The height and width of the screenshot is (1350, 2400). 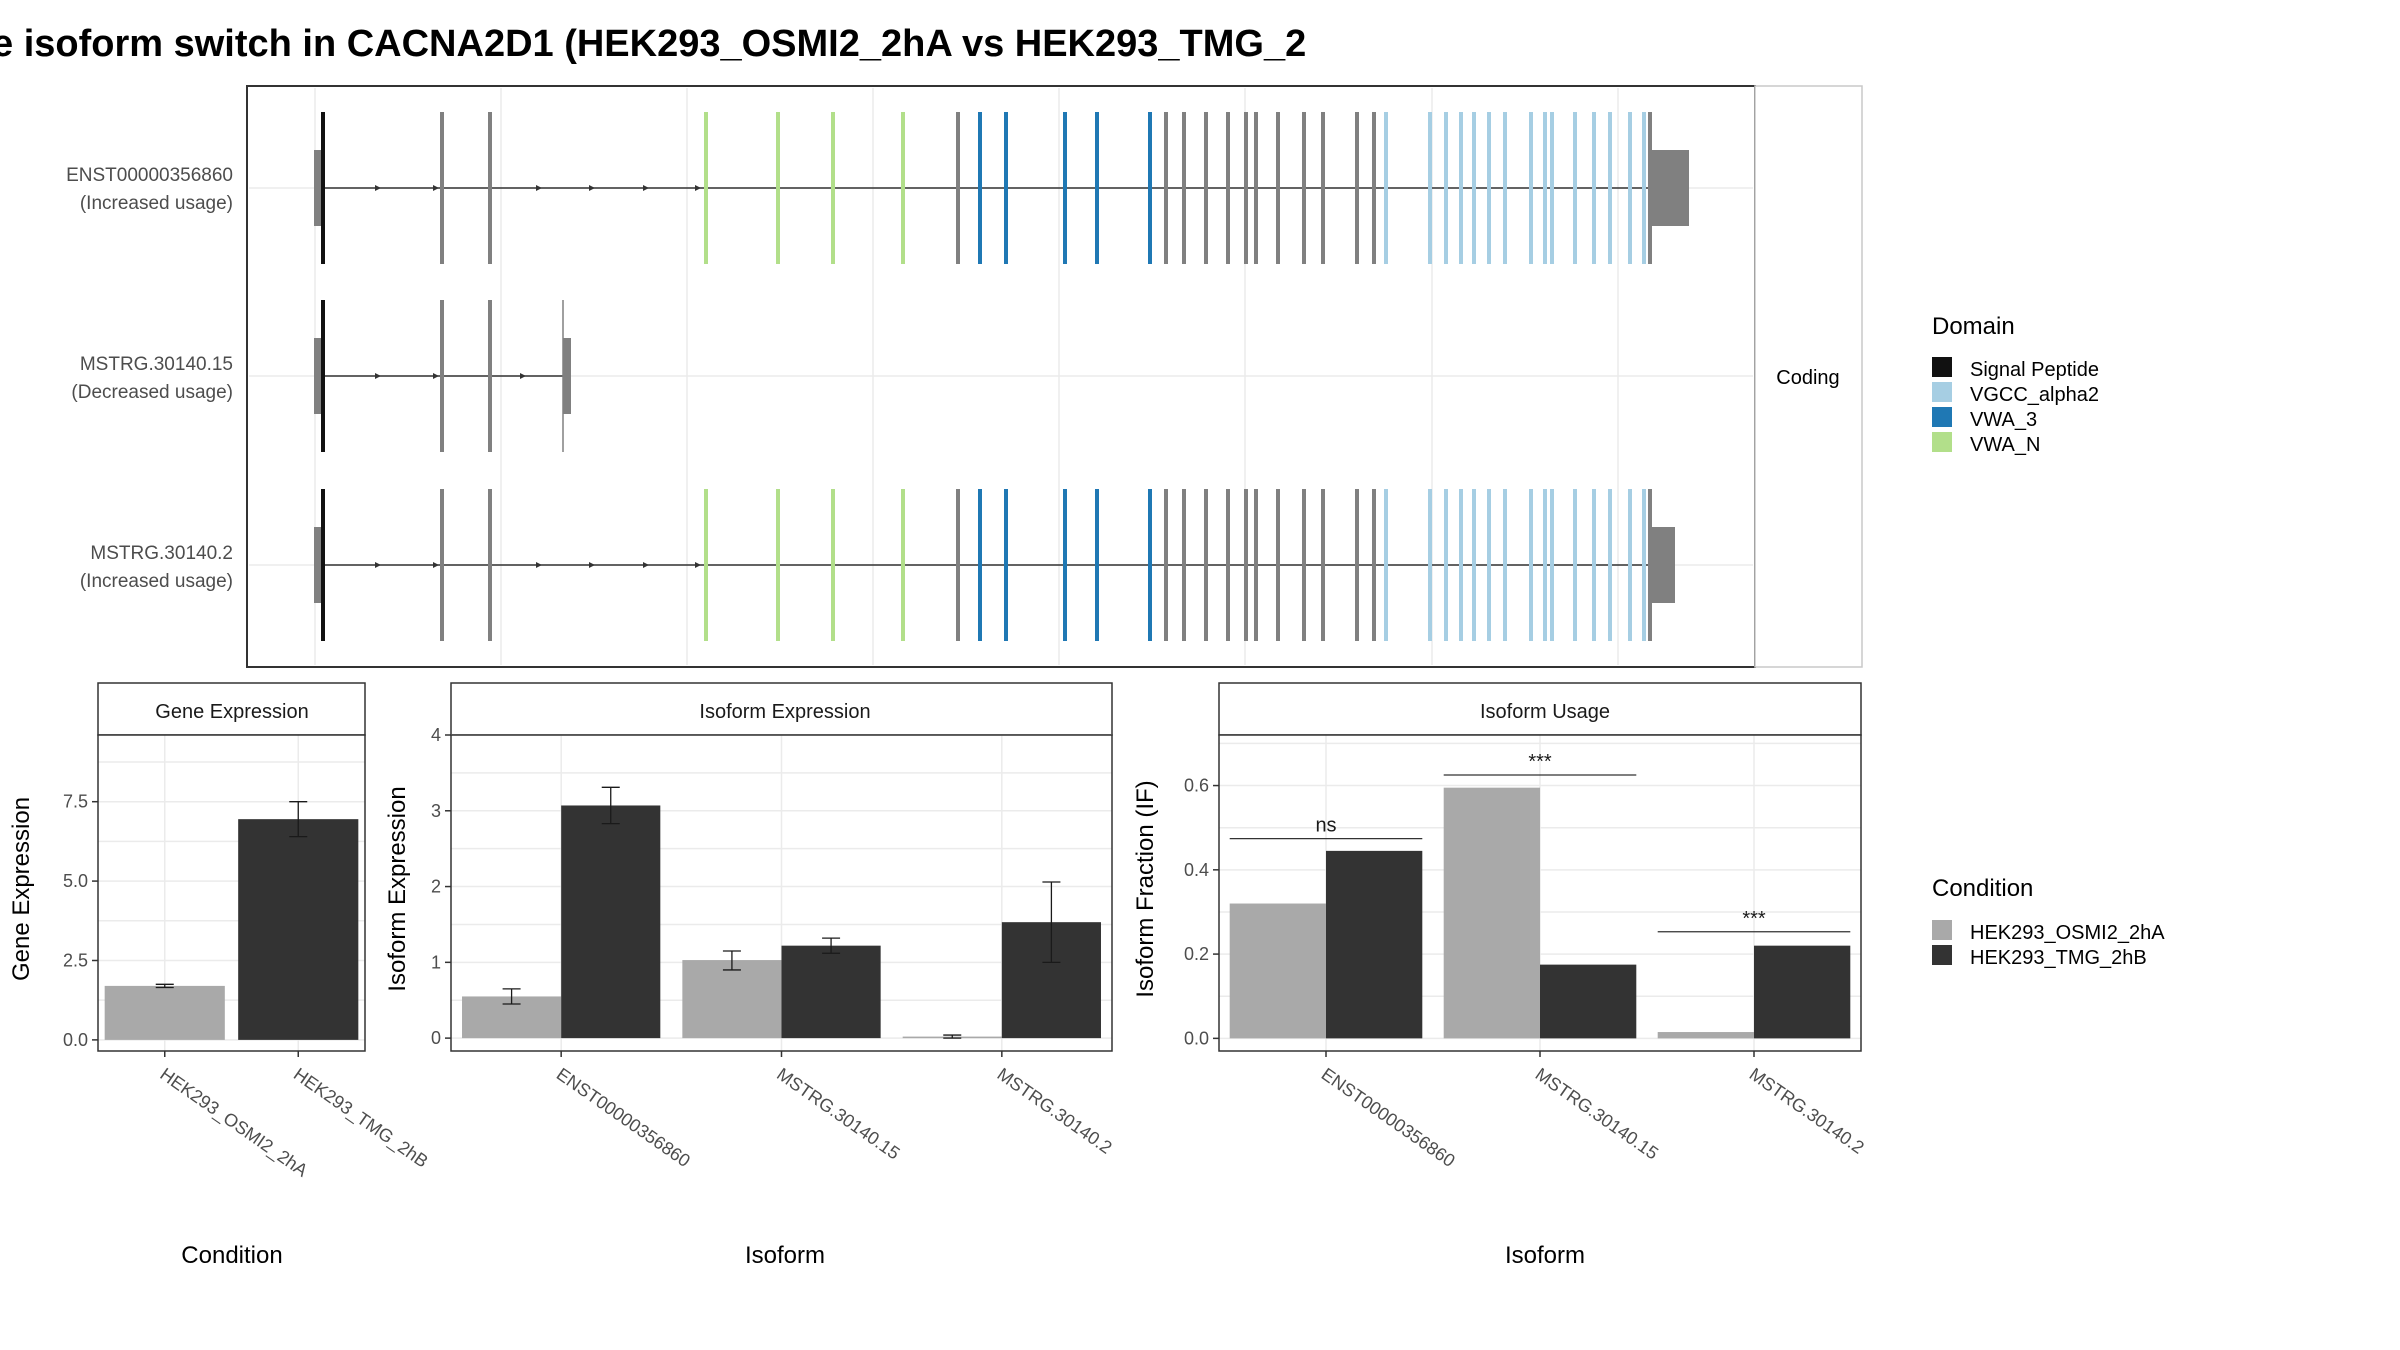 I want to click on y-tick-label-3: 3, so click(x=436, y=811).